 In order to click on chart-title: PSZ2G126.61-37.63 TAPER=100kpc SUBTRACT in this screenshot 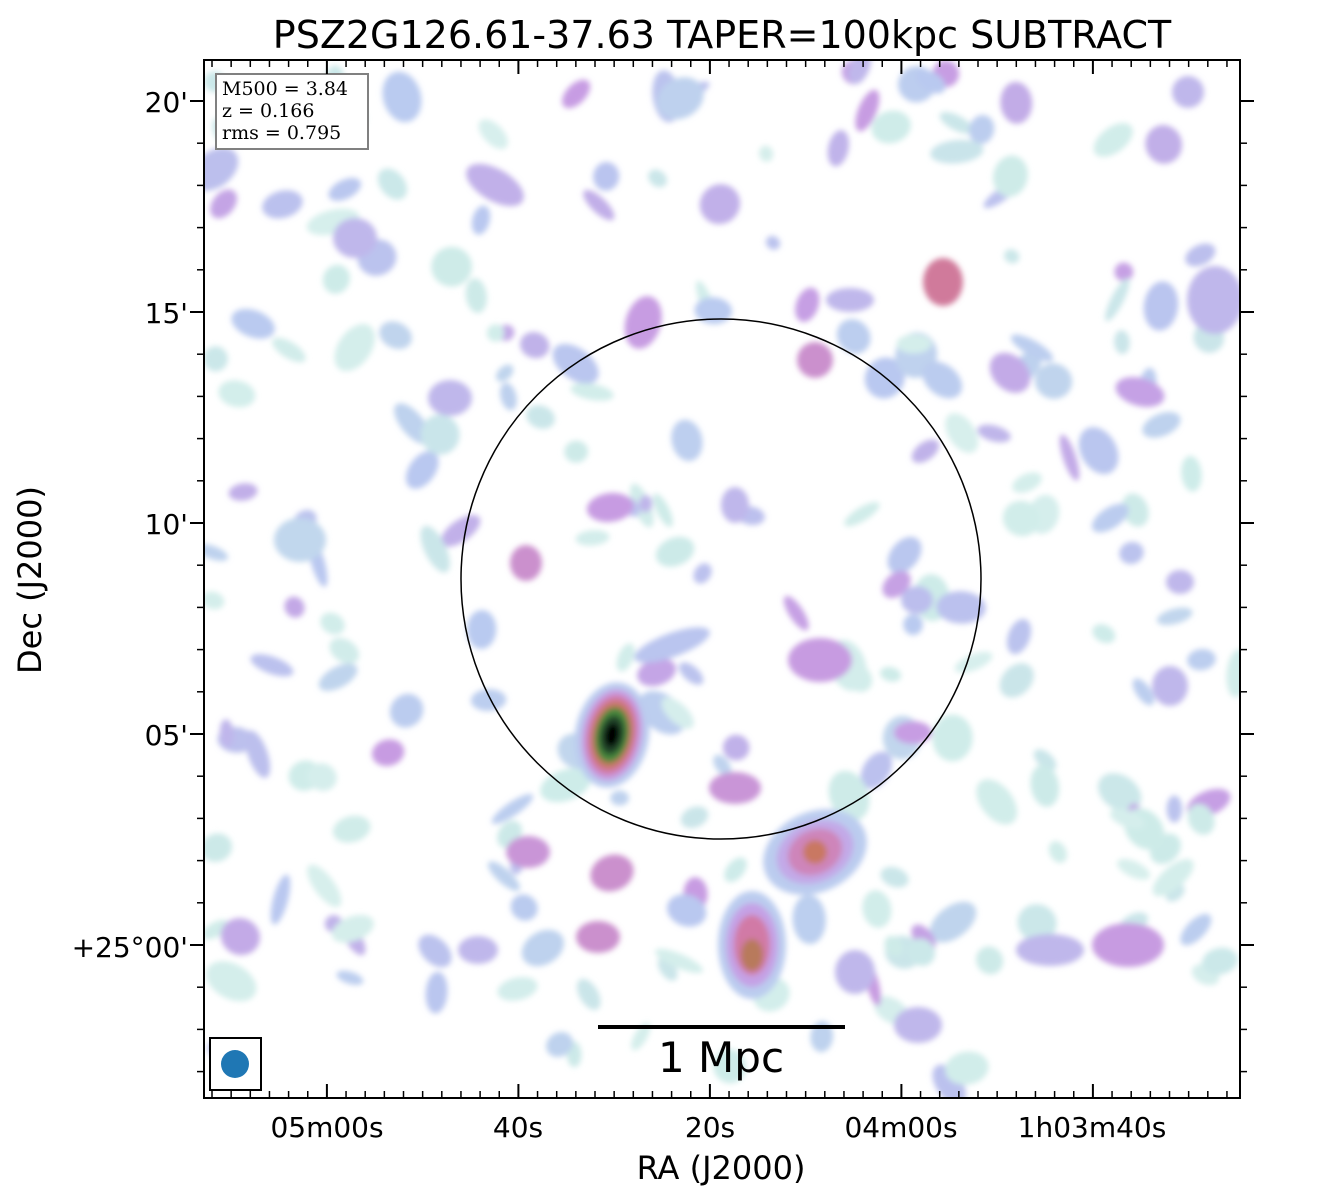, I will do `click(722, 35)`.